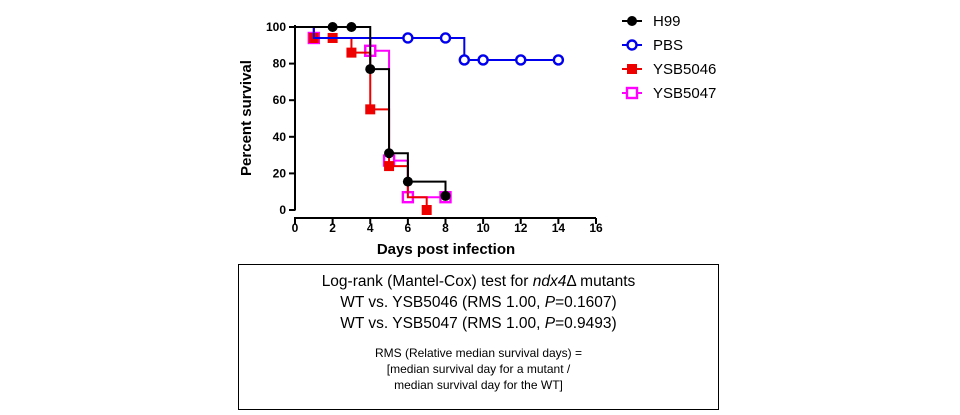 Image resolution: width=960 pixels, height=415 pixels. I want to click on test-title-text: Log-rank (Mantel-Cox) test for, so click(427, 281).